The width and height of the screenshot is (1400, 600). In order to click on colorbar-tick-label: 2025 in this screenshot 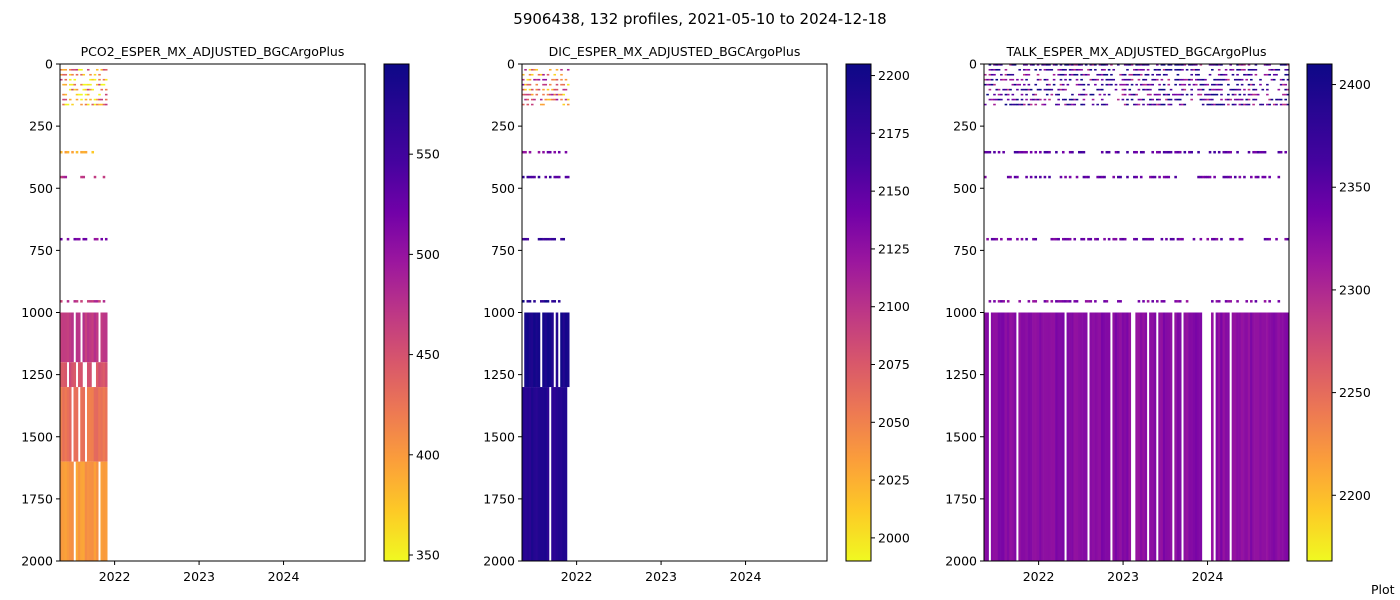, I will do `click(894, 480)`.